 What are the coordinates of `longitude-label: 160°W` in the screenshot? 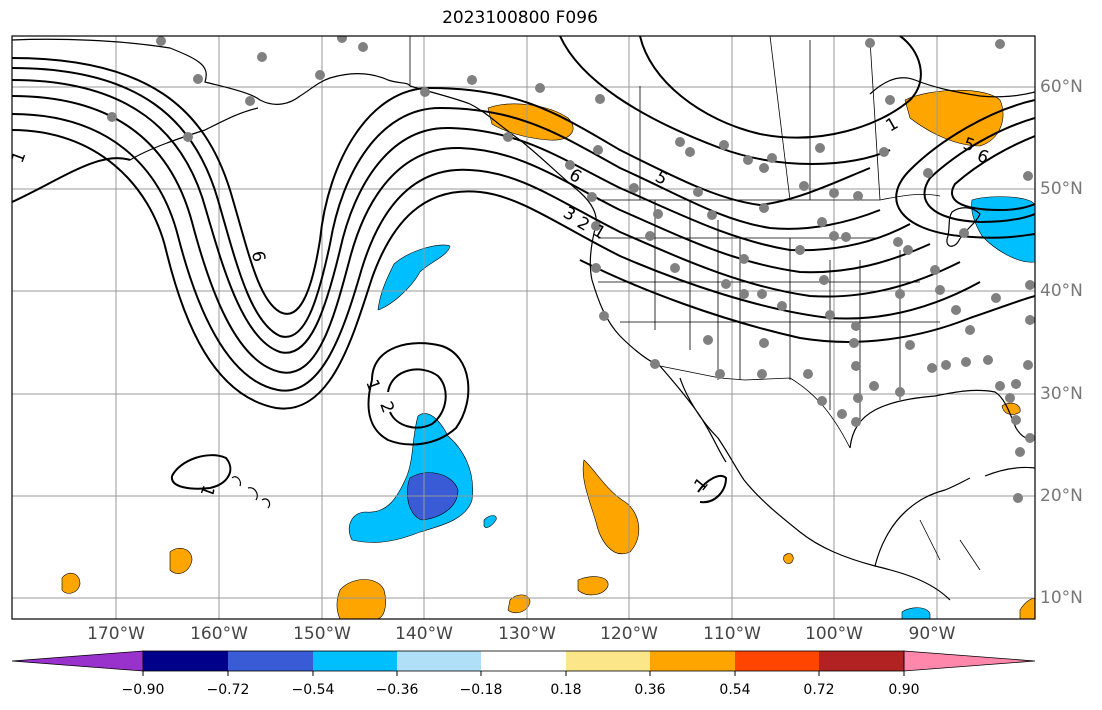 It's located at (219, 634).